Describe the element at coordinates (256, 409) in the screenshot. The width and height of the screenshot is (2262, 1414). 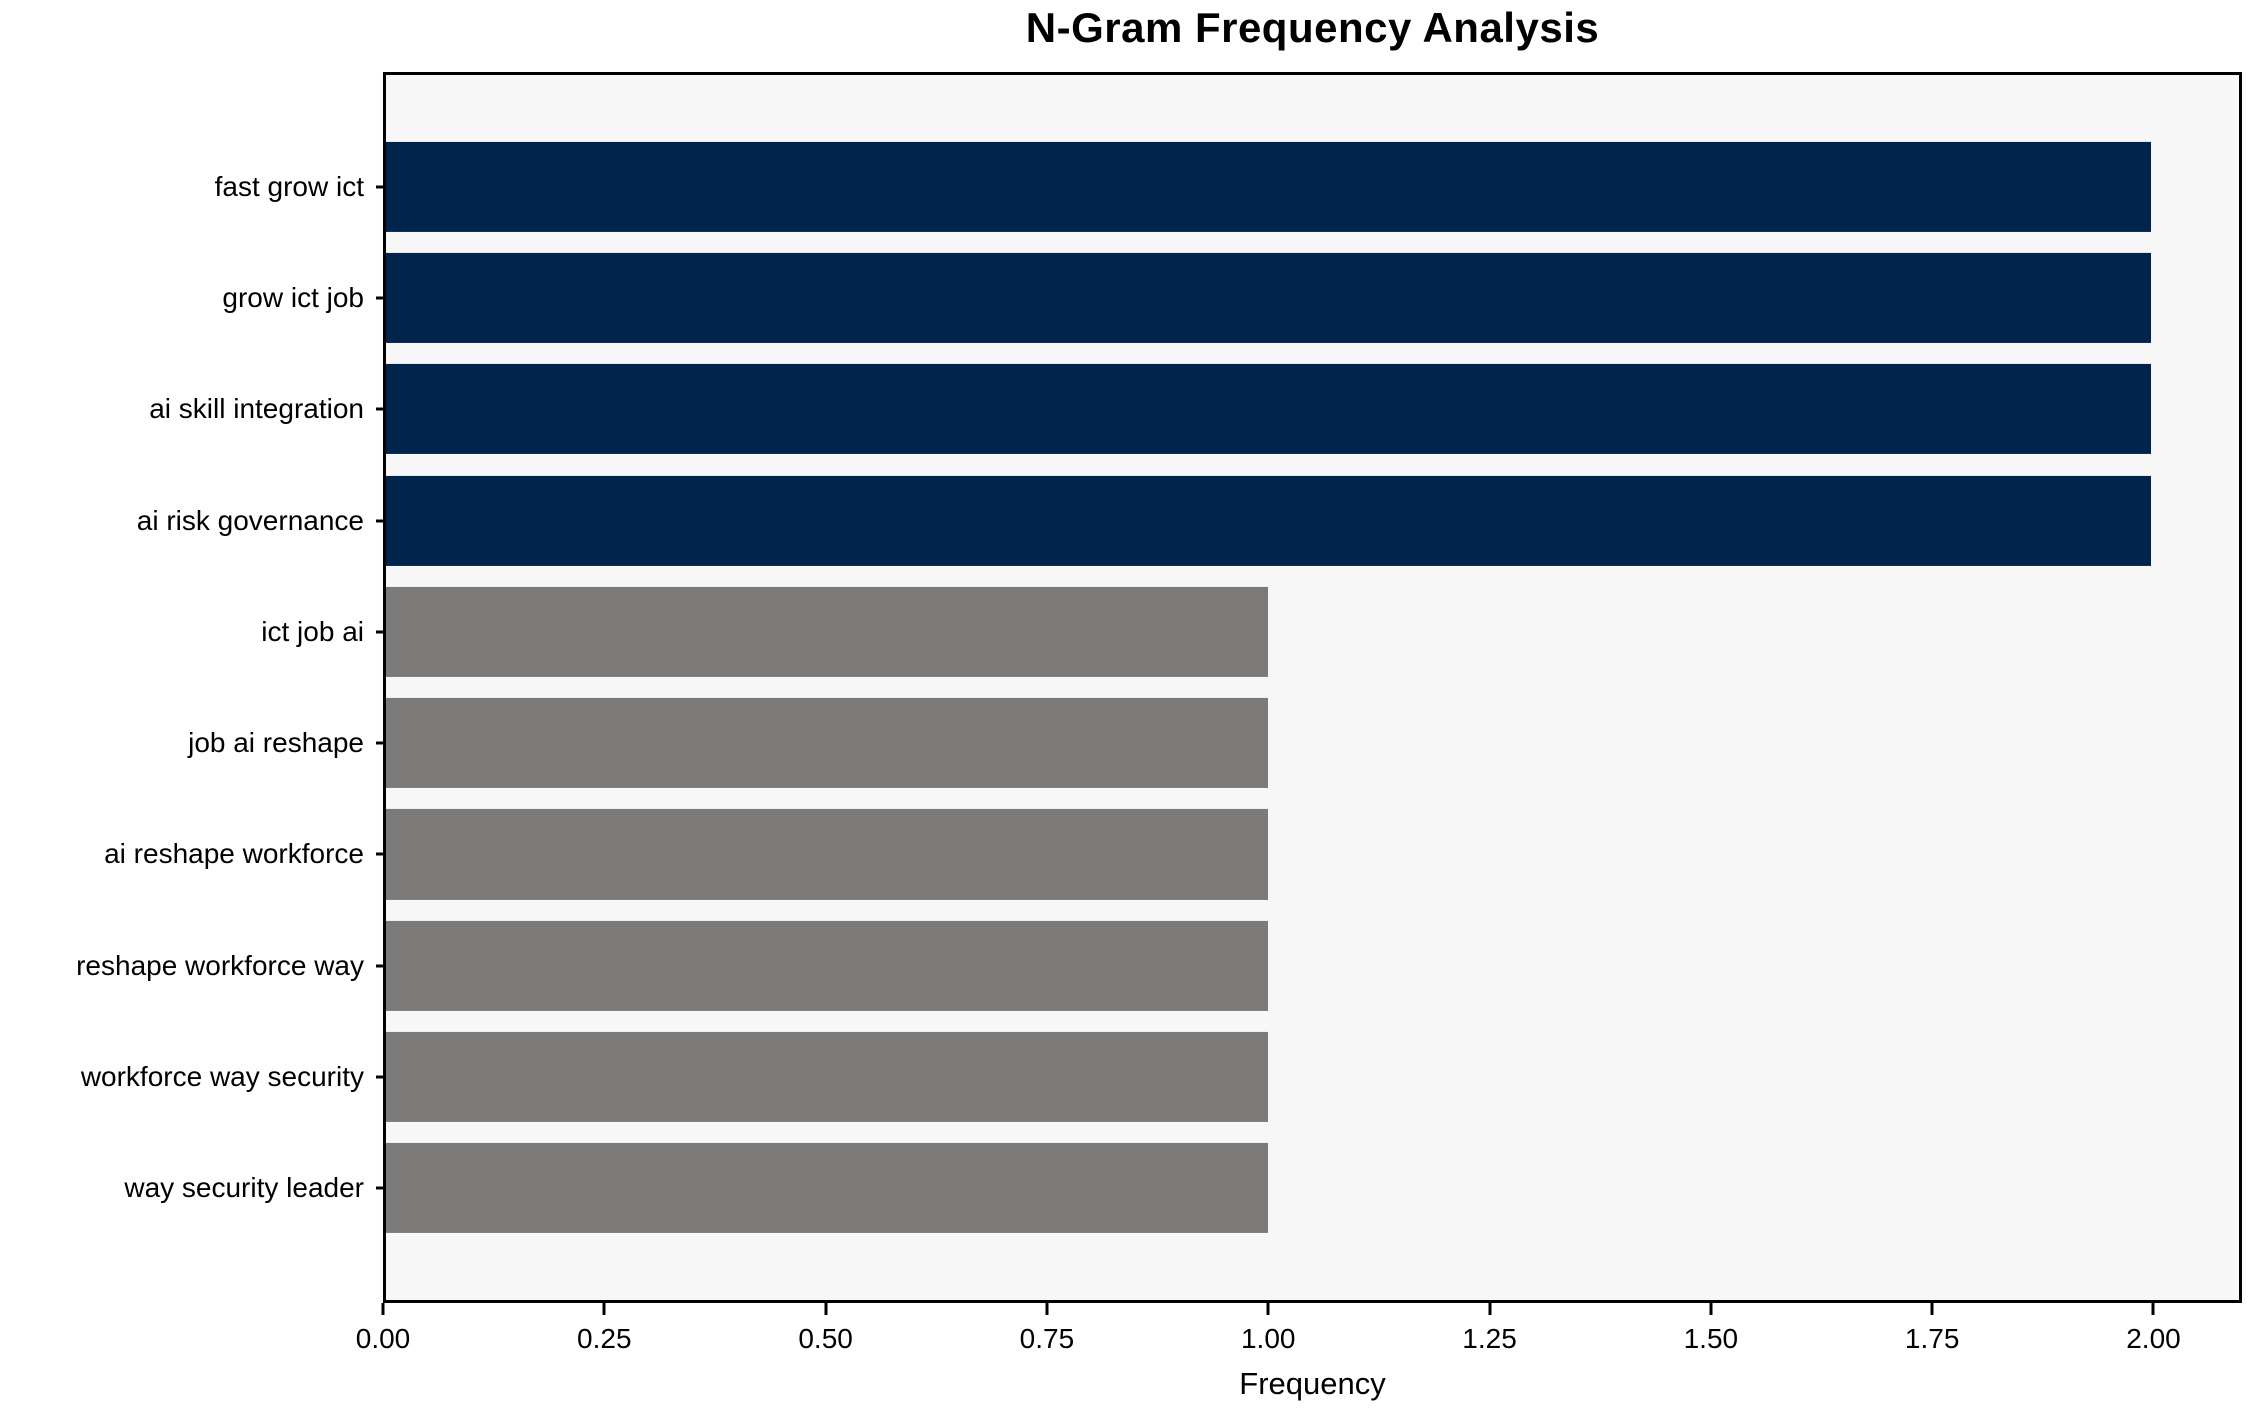
I see `y-tick-label: ai skill integration` at that location.